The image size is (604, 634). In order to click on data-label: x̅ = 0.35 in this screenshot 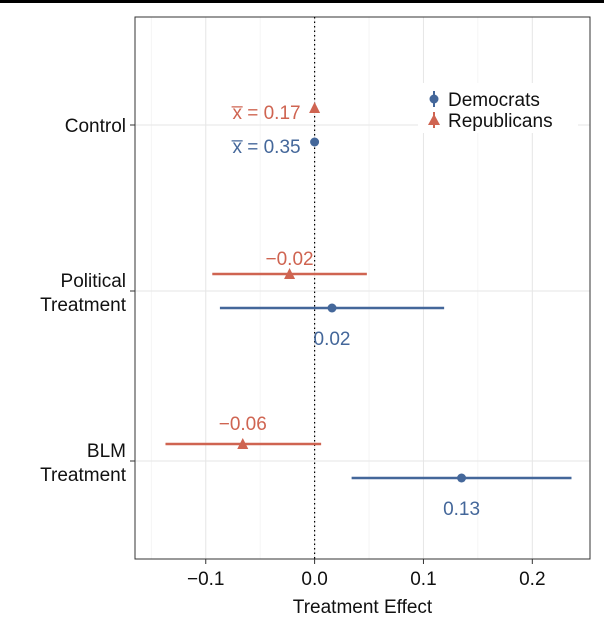, I will do `click(266, 147)`.